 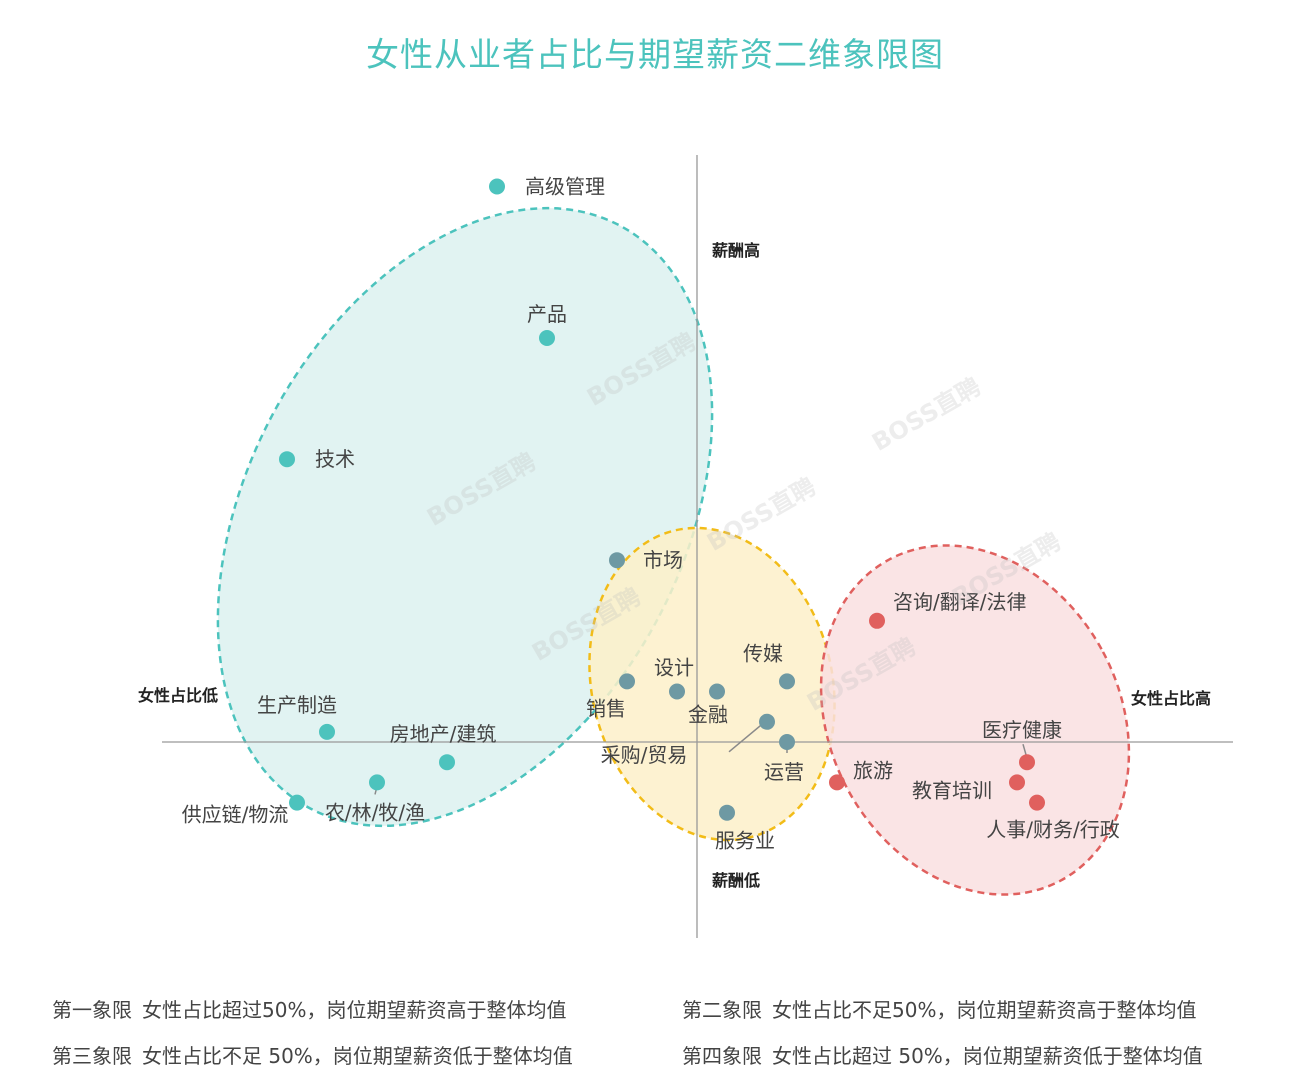 What do you see at coordinates (763, 653) in the screenshot?
I see `point-label: 传媒` at bounding box center [763, 653].